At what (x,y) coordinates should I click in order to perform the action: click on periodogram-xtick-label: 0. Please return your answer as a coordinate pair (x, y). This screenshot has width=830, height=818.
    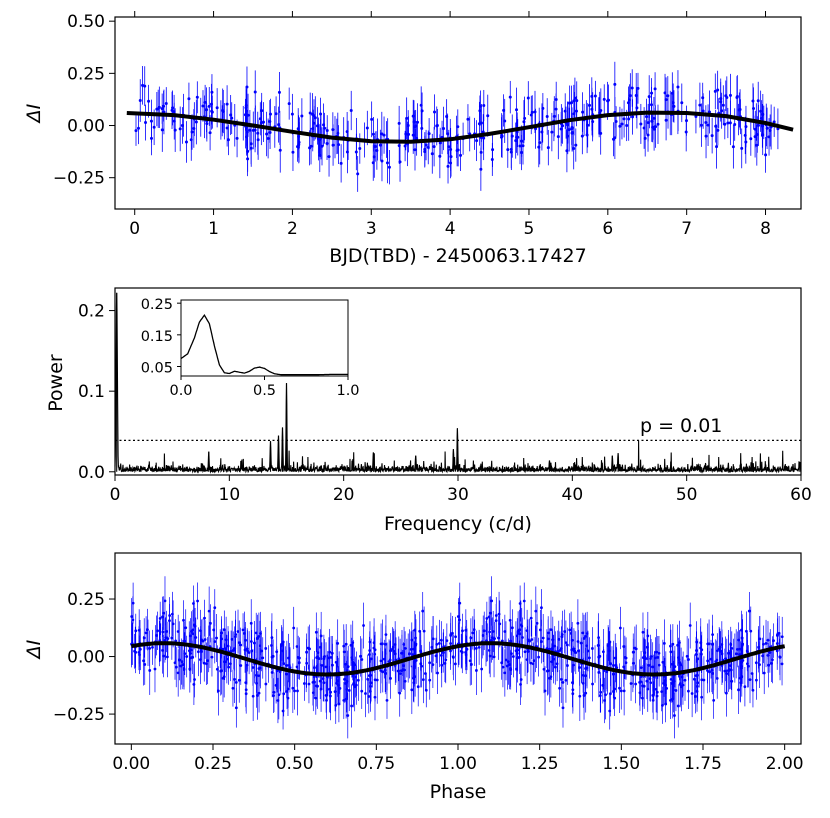
    Looking at the image, I should click on (115, 495).